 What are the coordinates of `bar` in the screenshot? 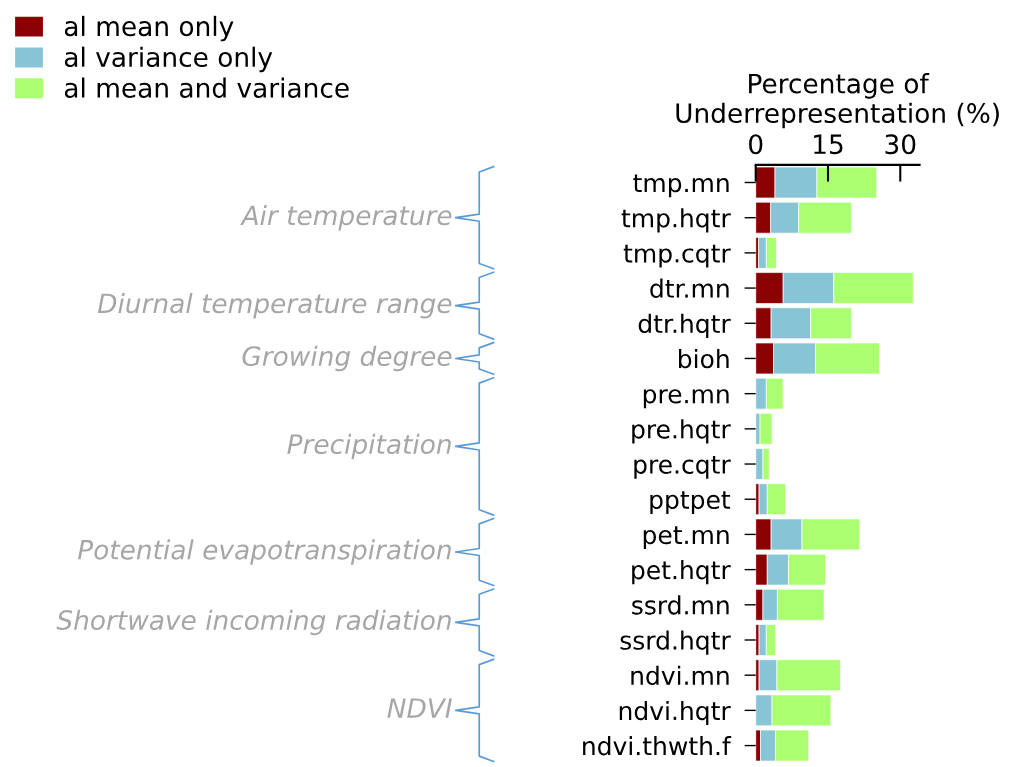 It's located at (766, 429).